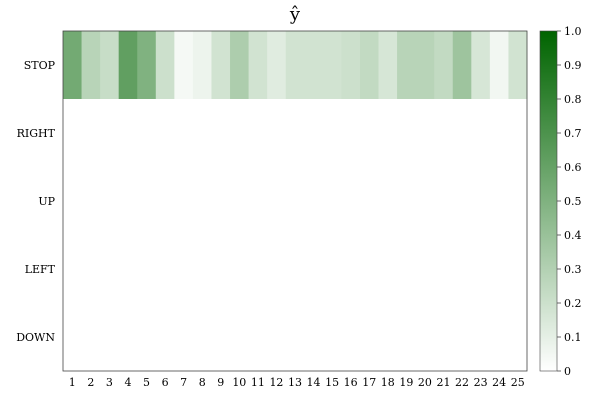 Image resolution: width=600 pixels, height=400 pixels. Describe the element at coordinates (573, 167) in the screenshot. I see `colorbar-tick-label: 0.6` at that location.